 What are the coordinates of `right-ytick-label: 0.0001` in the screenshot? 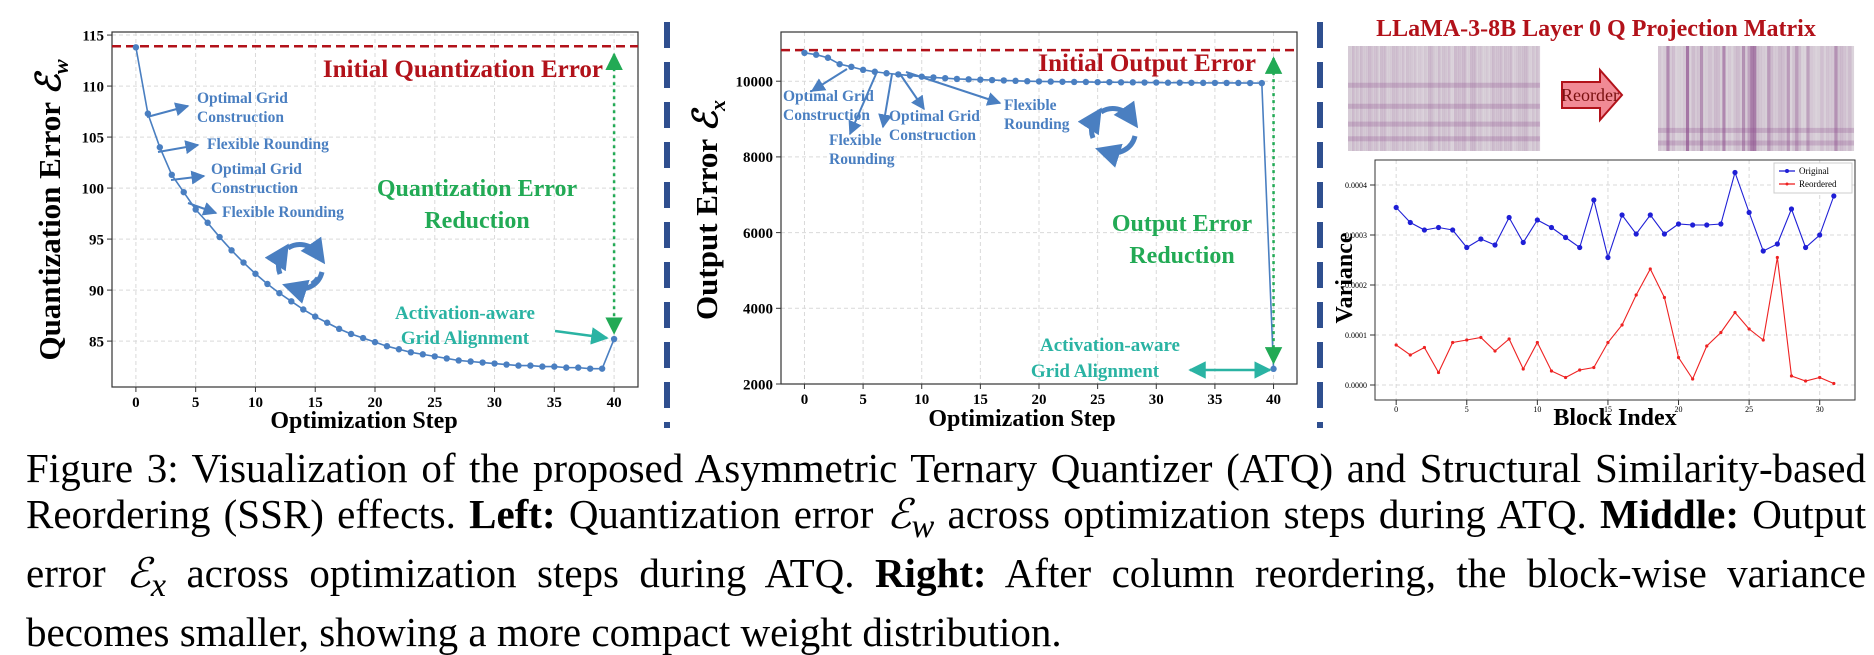 It's located at (1356, 335).